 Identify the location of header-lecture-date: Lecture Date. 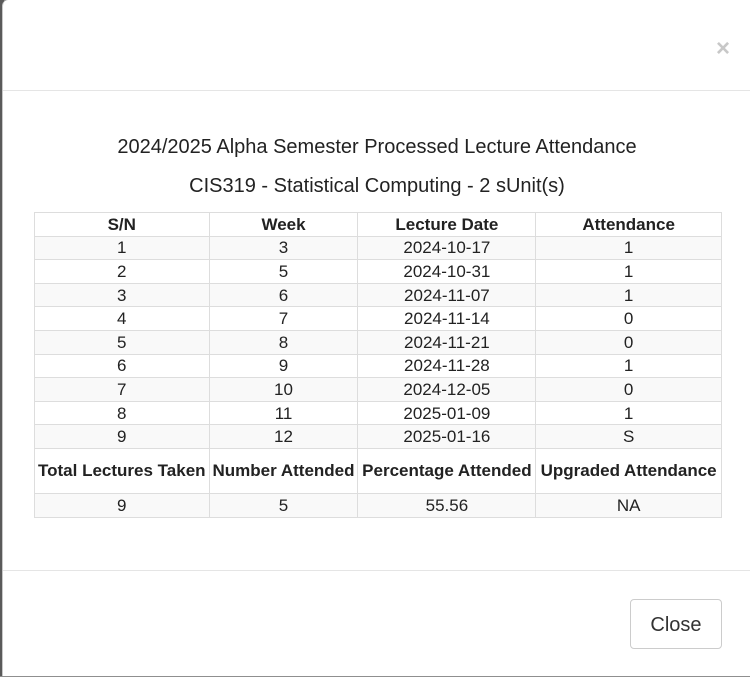
(447, 224).